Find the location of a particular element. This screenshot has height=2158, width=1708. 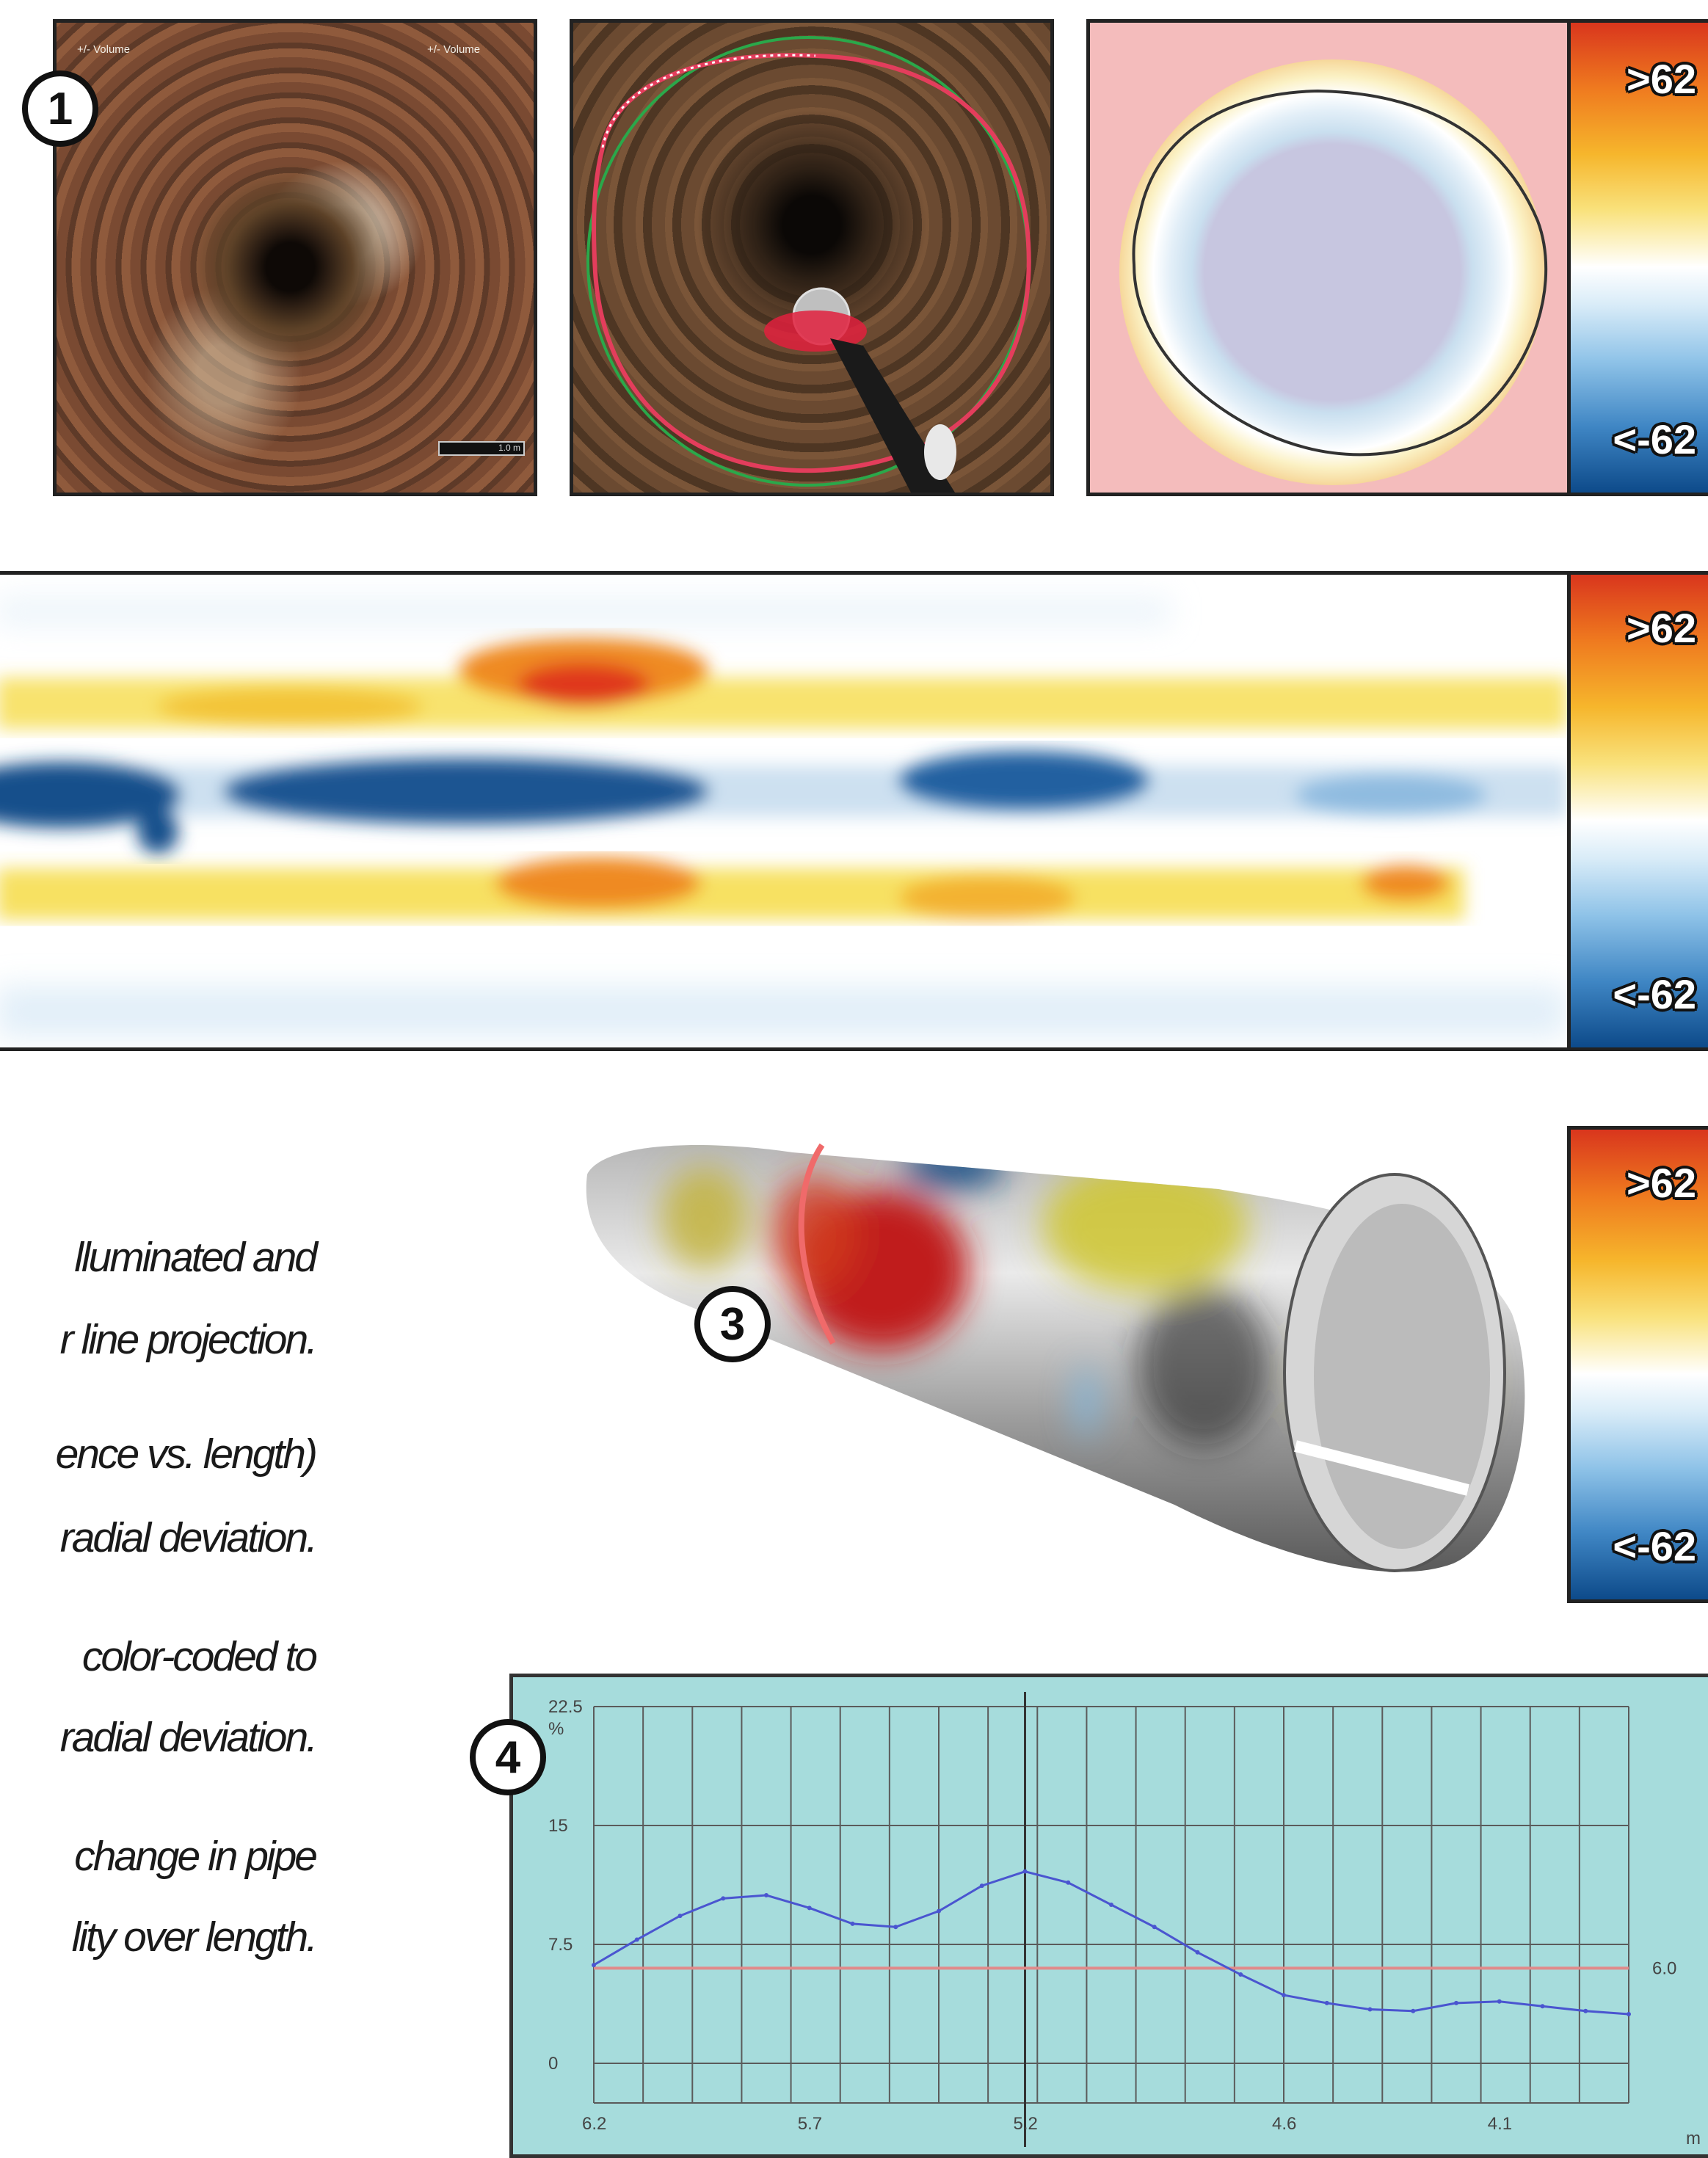

cross-section-deviation-map is located at coordinates (1328, 257).